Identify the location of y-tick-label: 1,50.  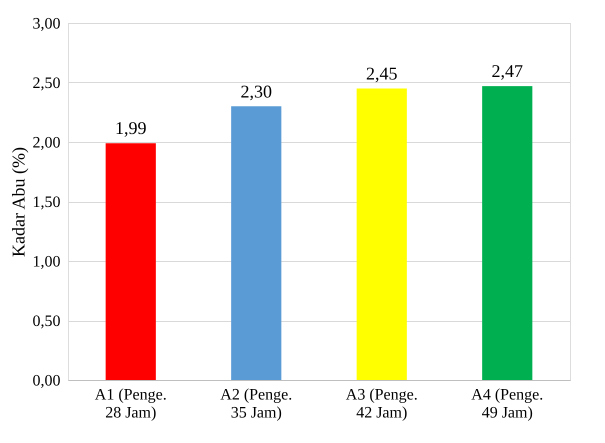
(46, 202).